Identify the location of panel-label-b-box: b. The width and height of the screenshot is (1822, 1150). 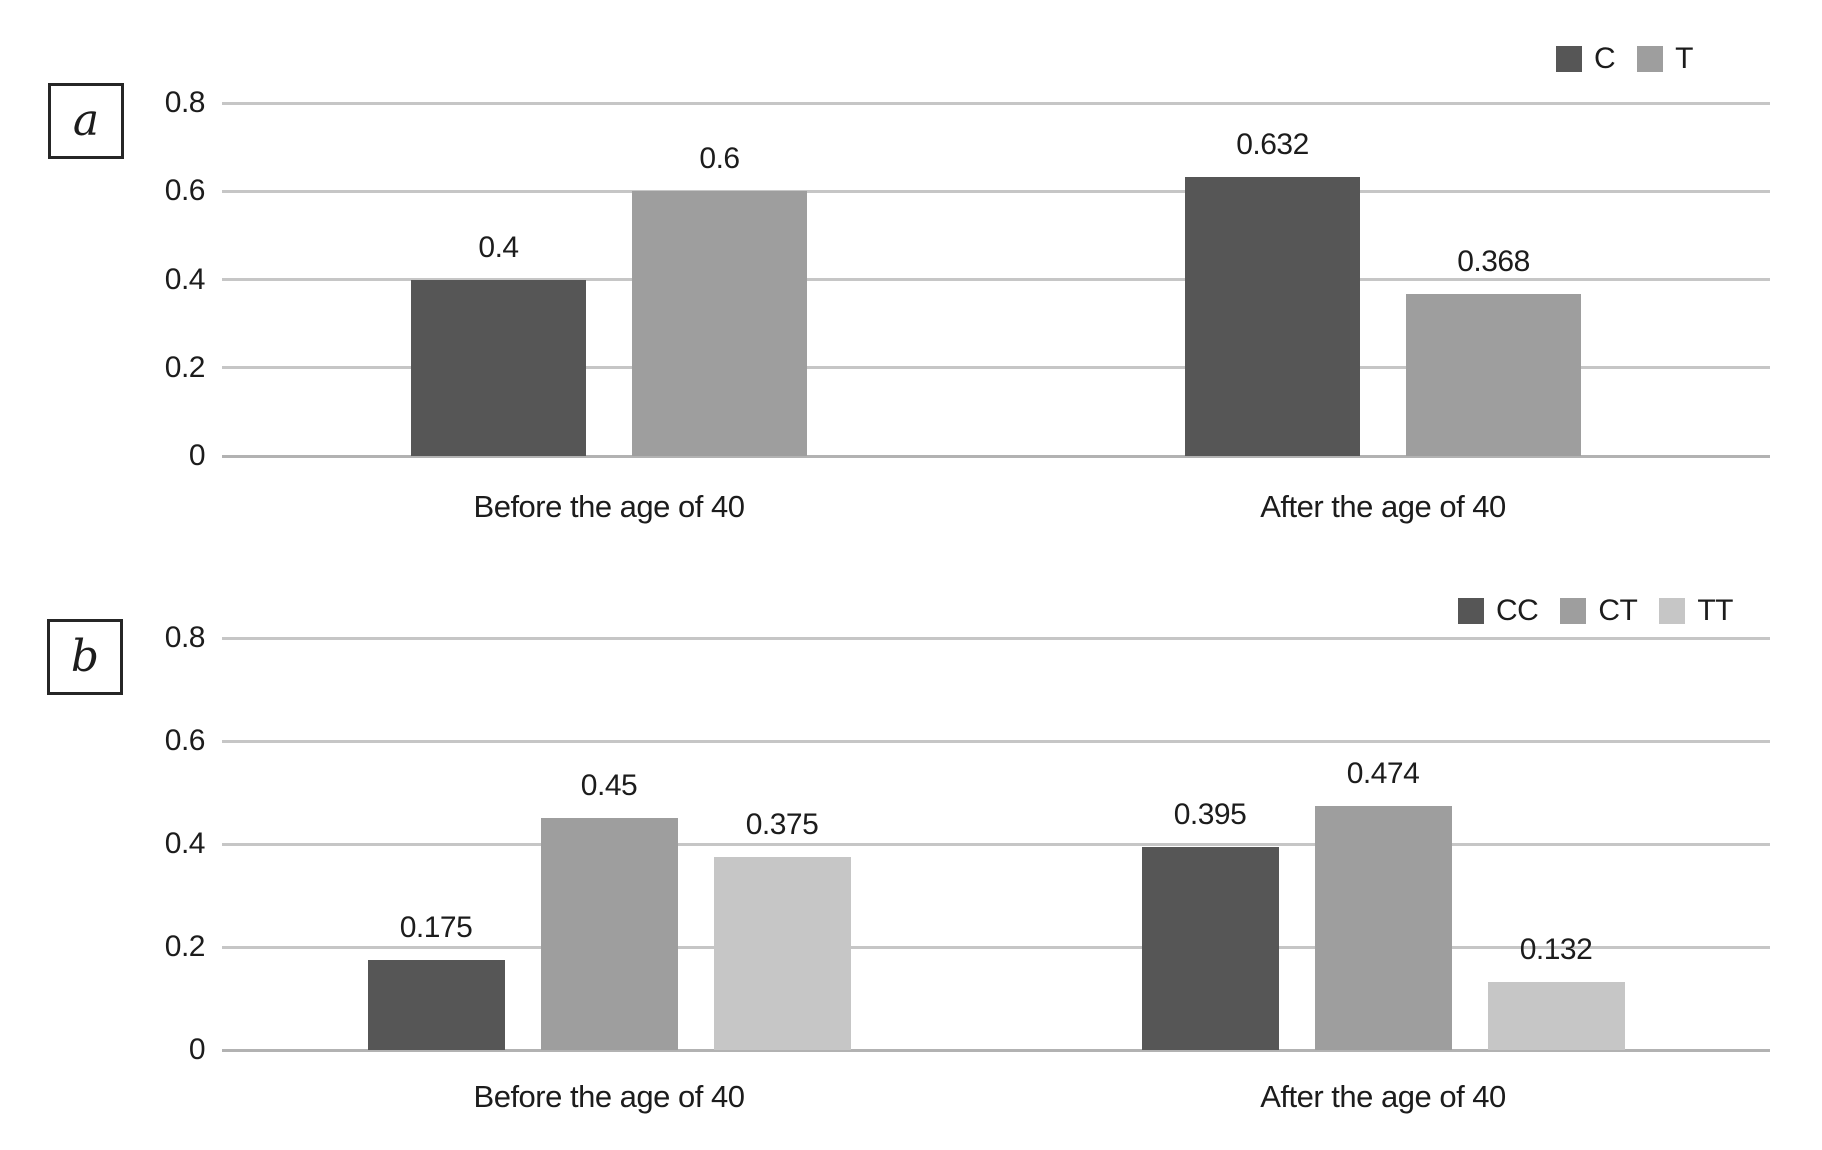
(85, 657).